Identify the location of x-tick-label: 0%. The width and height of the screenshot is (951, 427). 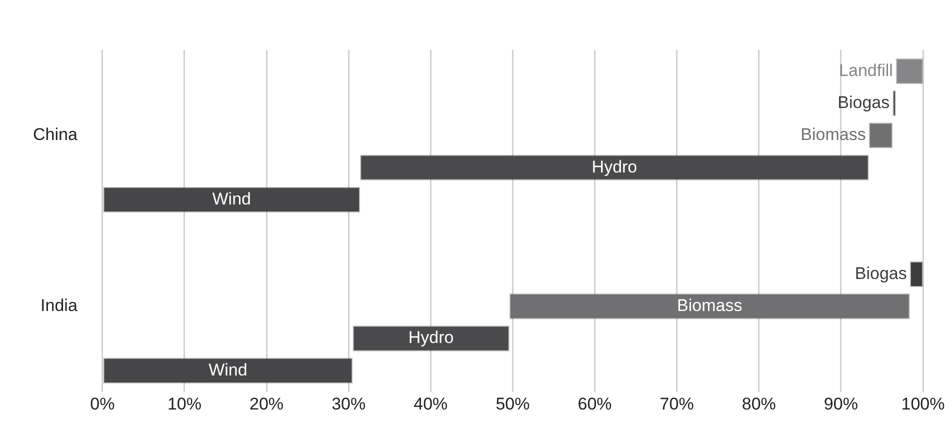
(102, 404).